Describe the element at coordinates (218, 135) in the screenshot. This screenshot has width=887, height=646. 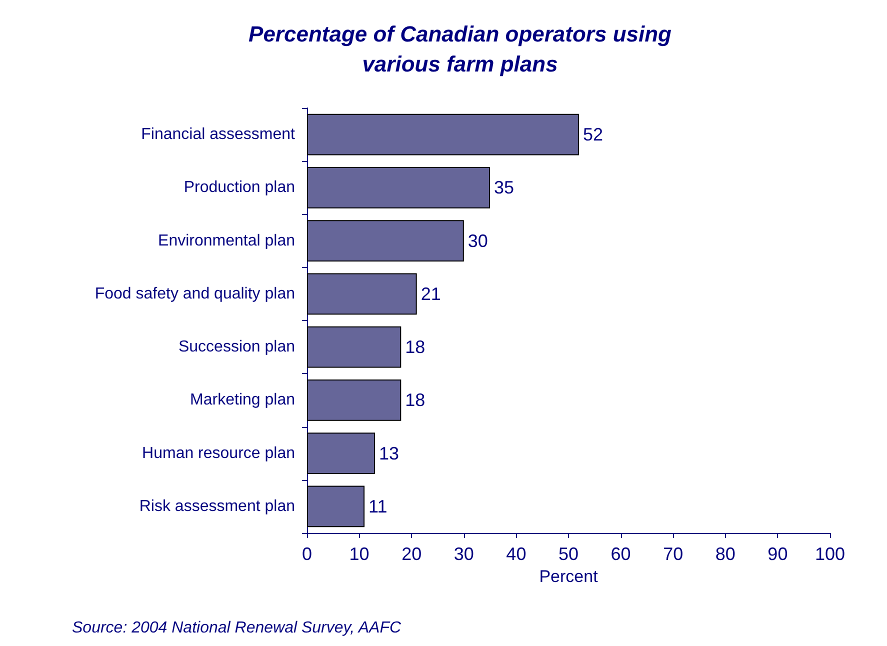
I see `y-tick-label: Financial assessment` at that location.